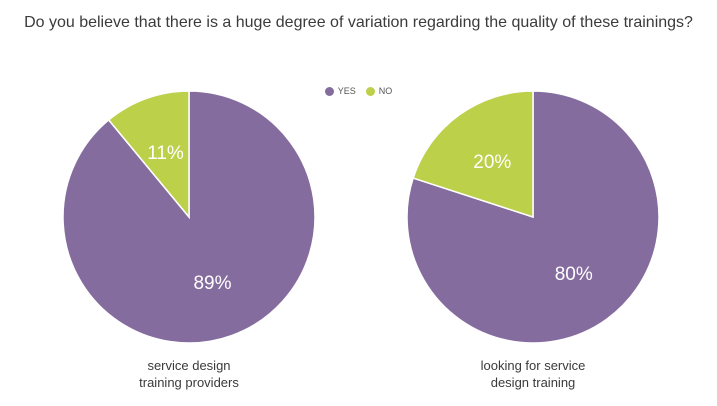  Describe the element at coordinates (189, 382) in the screenshot. I see `pie-caption-line: training providers` at that location.